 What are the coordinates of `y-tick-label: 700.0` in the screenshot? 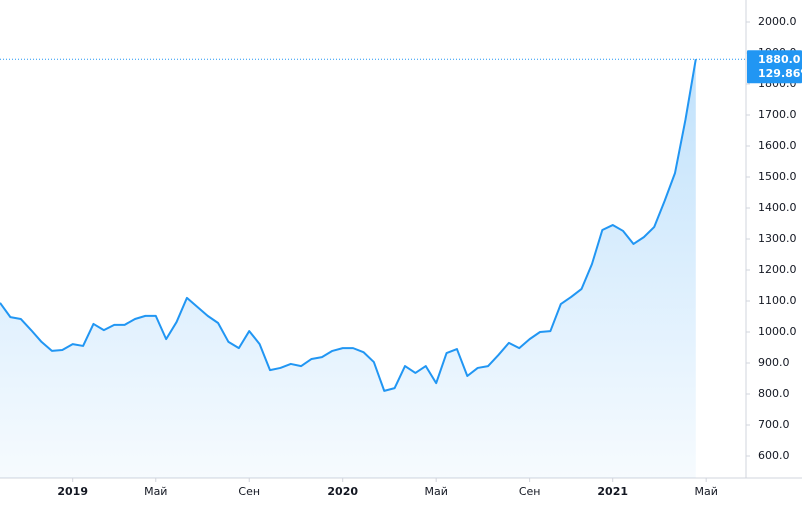 It's located at (774, 424).